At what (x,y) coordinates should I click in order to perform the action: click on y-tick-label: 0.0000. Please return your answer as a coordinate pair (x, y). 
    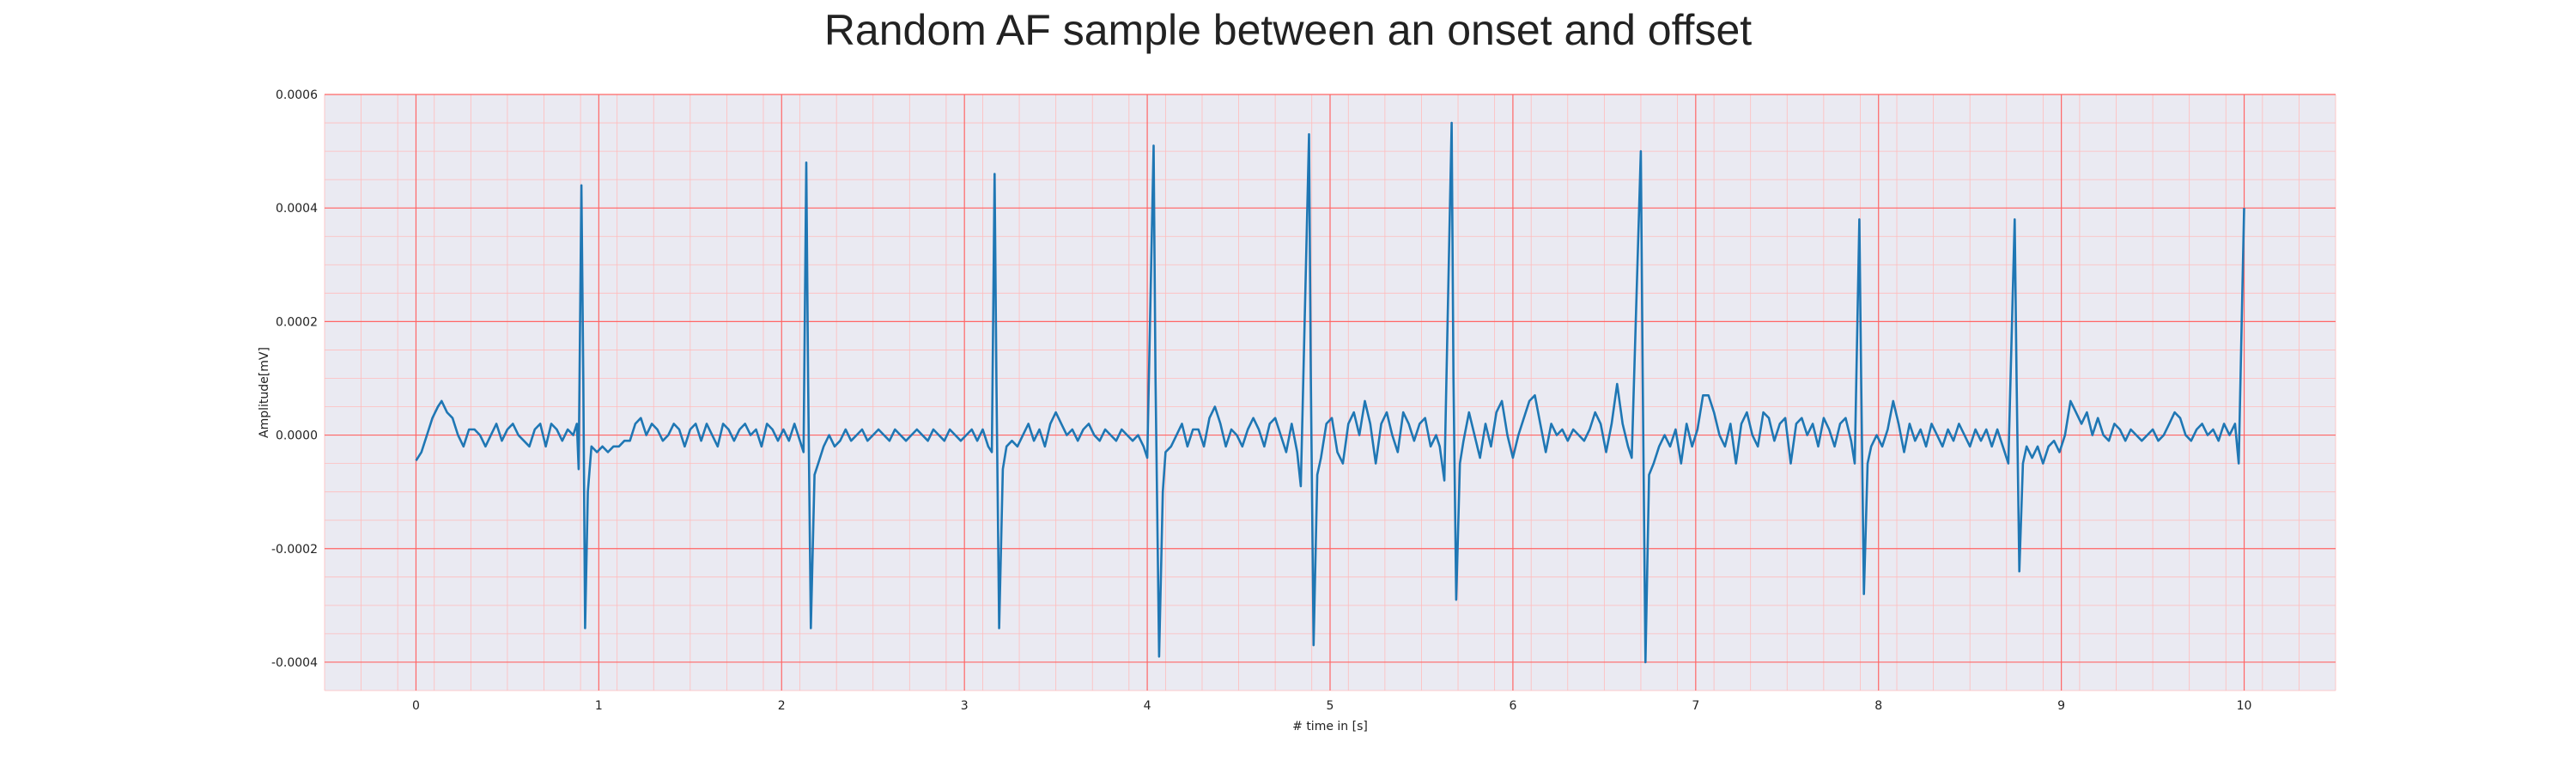
    Looking at the image, I should click on (297, 436).